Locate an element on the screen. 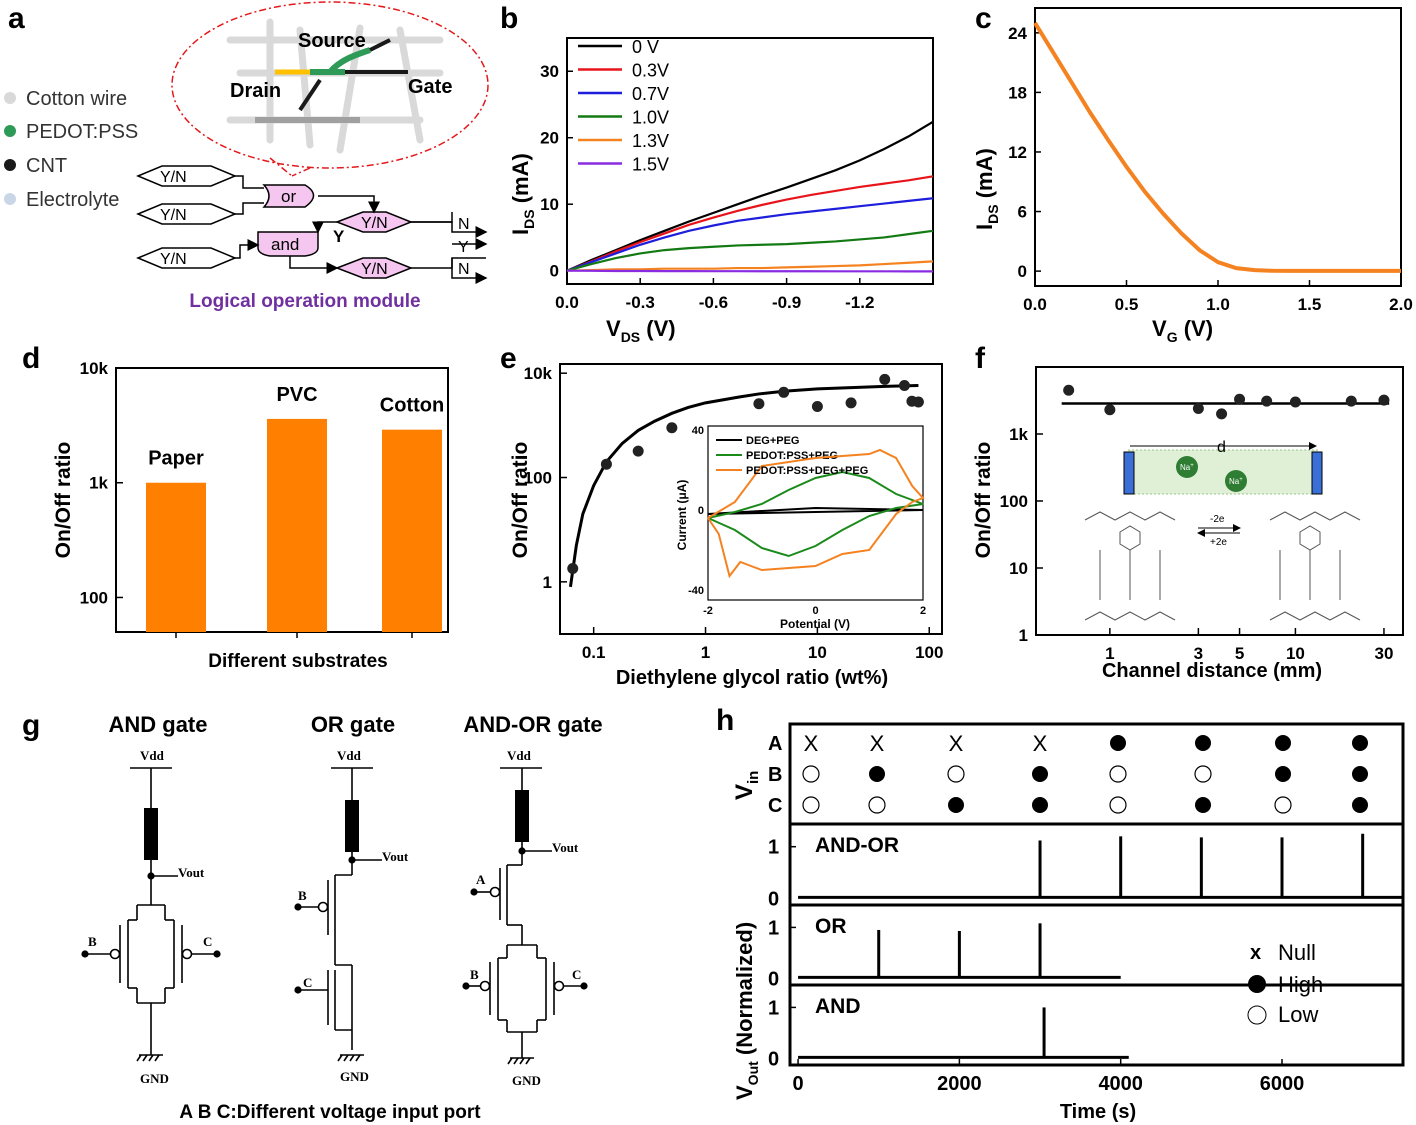  output-n-2: N is located at coordinates (464, 269).